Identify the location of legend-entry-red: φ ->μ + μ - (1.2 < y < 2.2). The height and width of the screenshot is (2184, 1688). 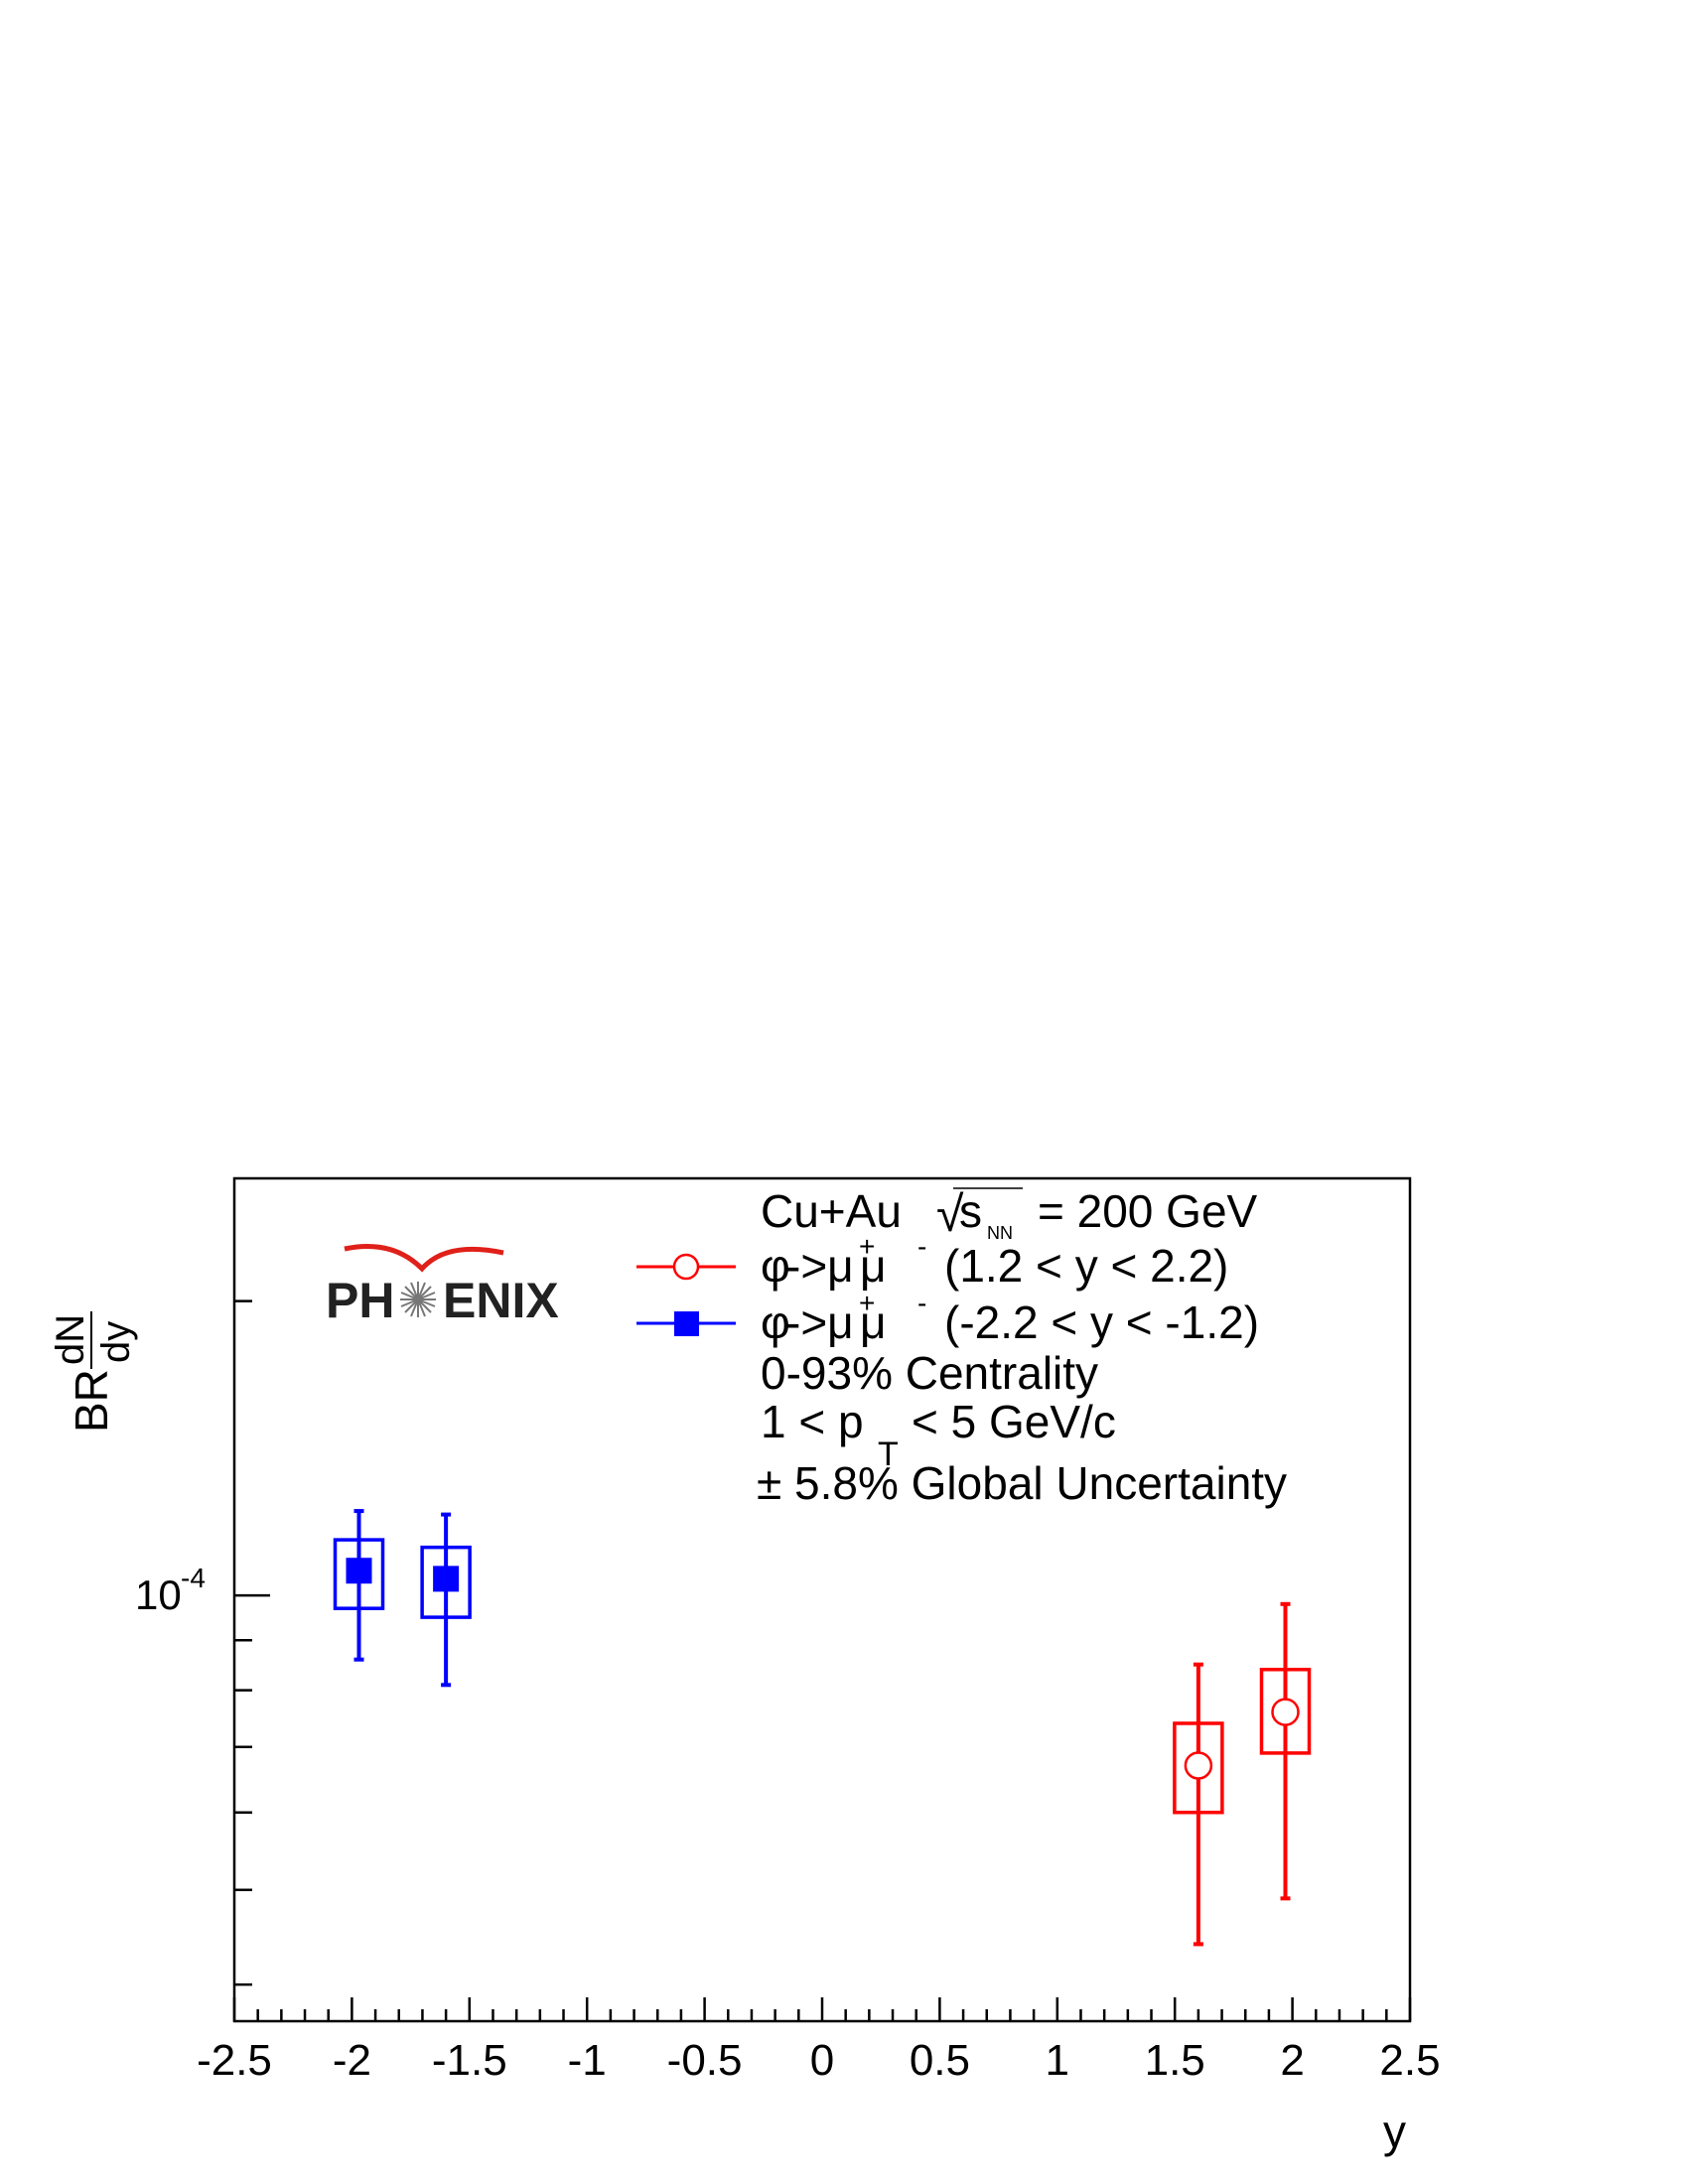
(932, 1261).